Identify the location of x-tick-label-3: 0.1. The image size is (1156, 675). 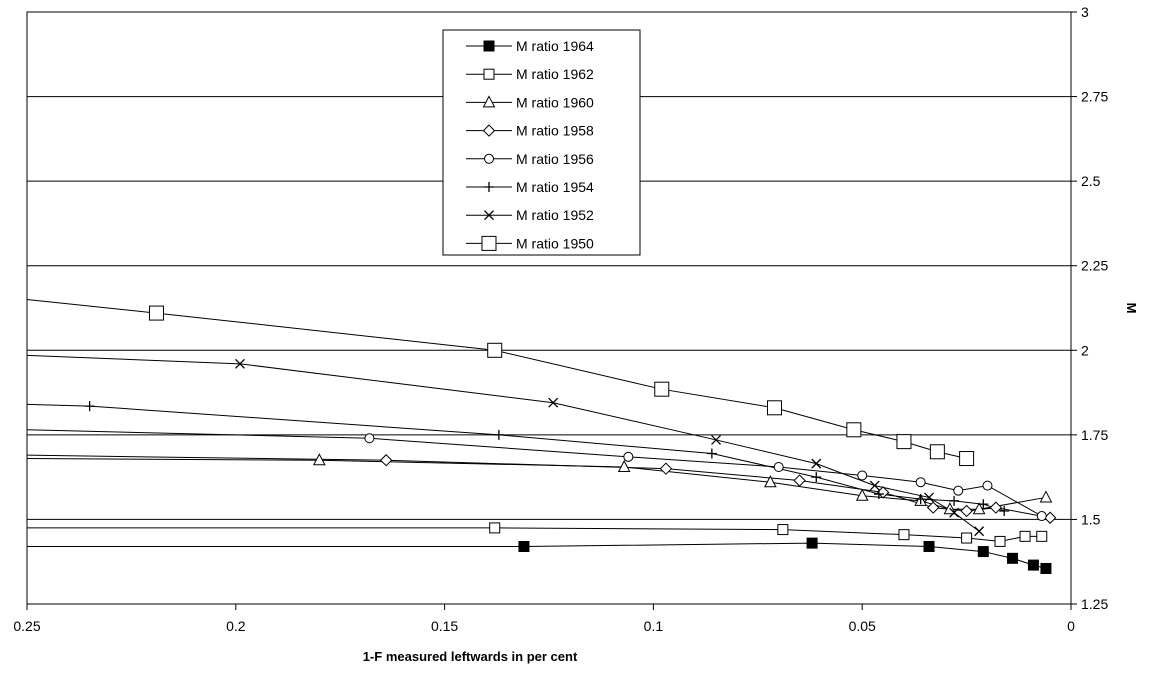
(654, 626).